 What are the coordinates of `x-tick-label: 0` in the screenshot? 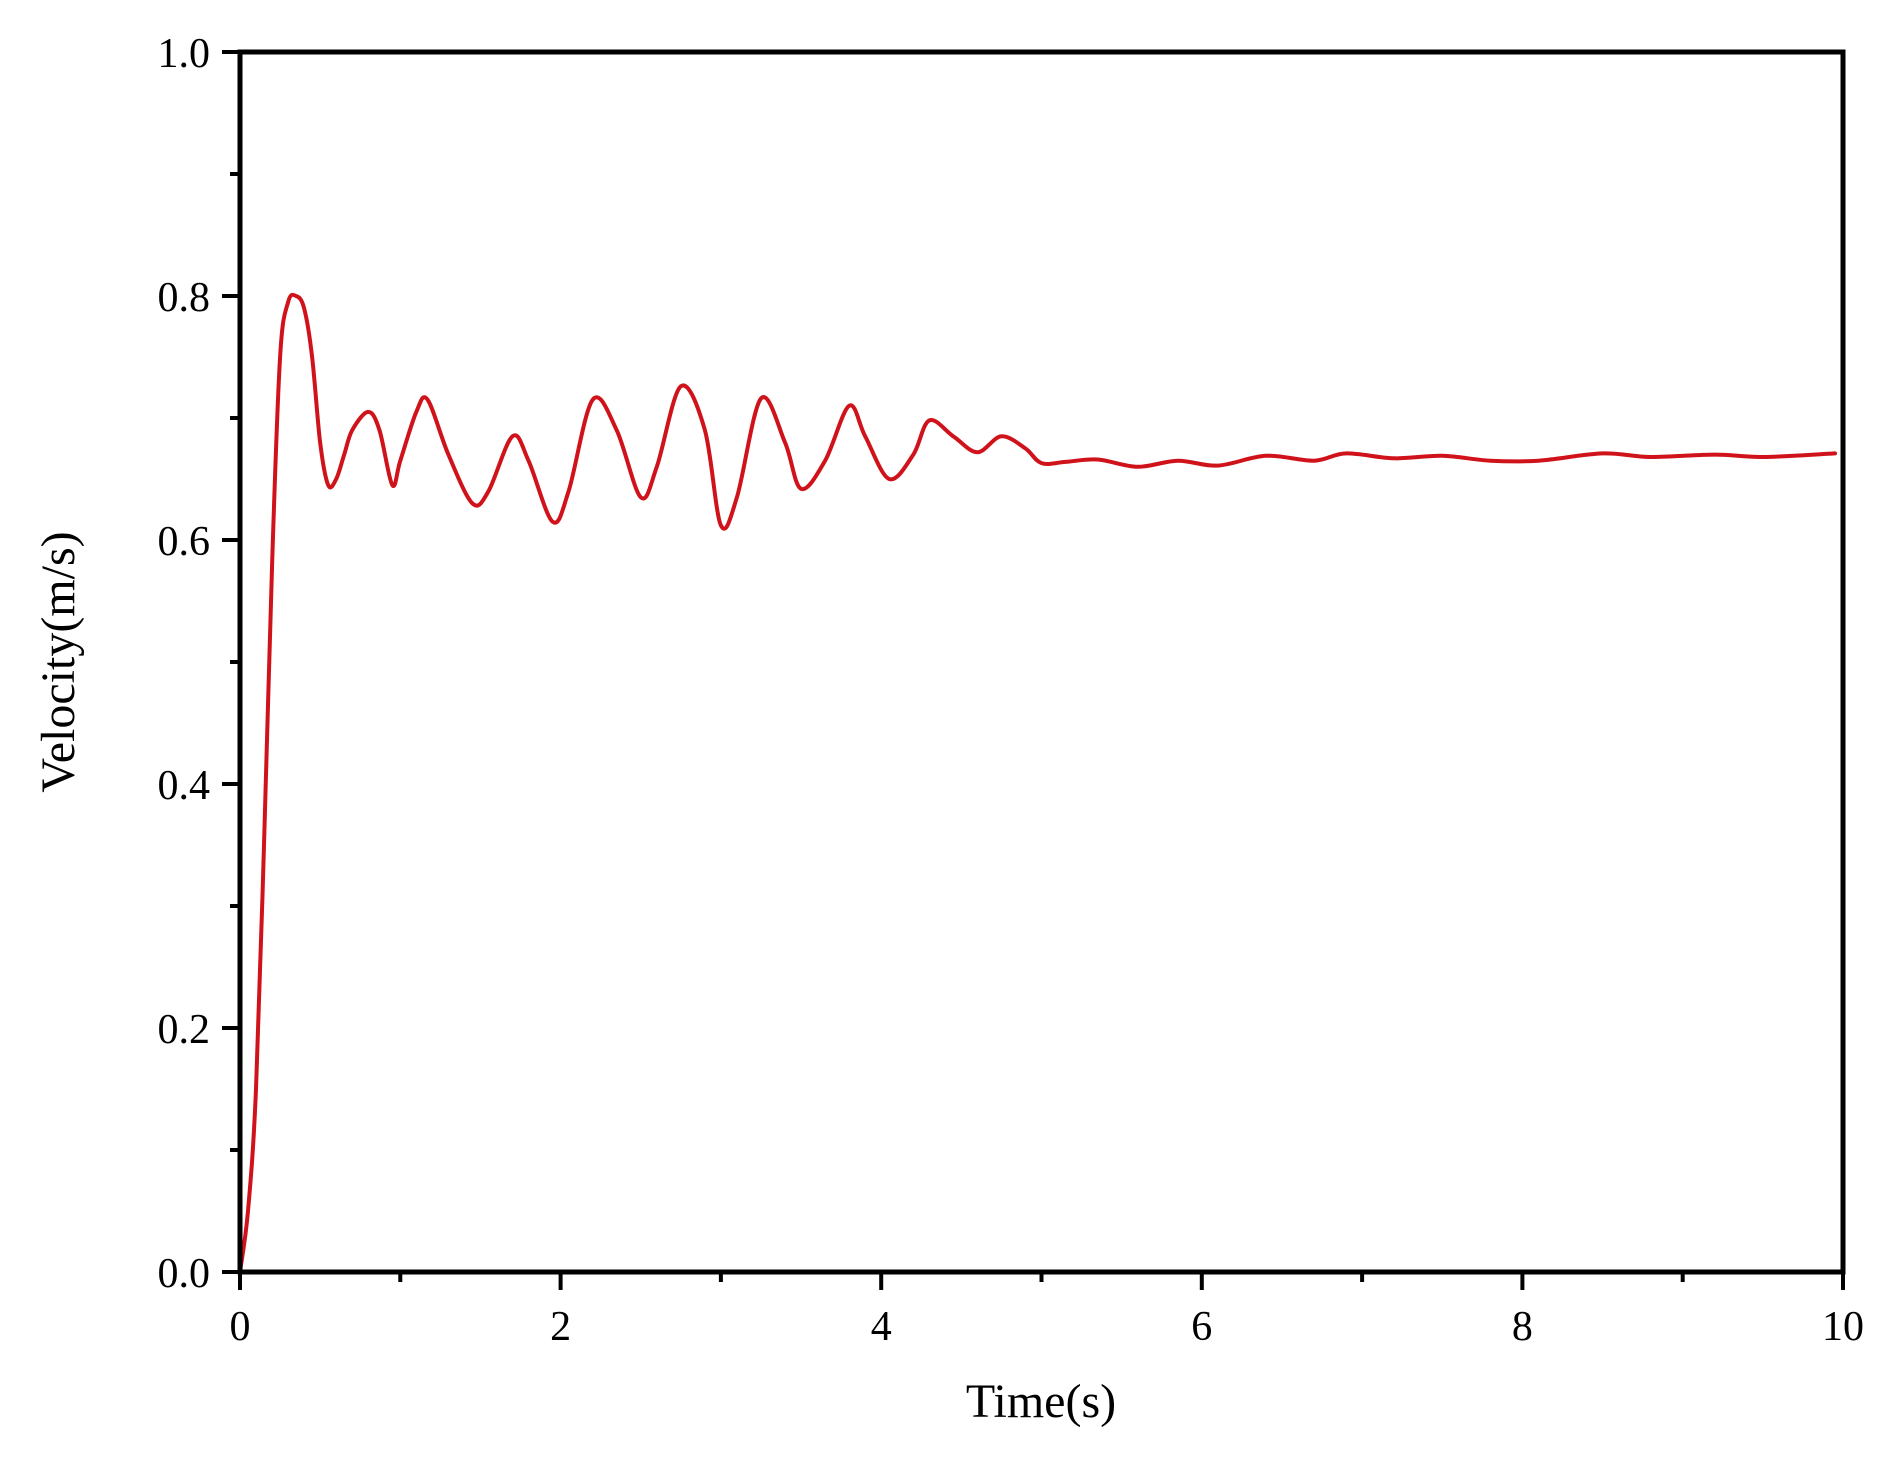 It's located at (240, 1327).